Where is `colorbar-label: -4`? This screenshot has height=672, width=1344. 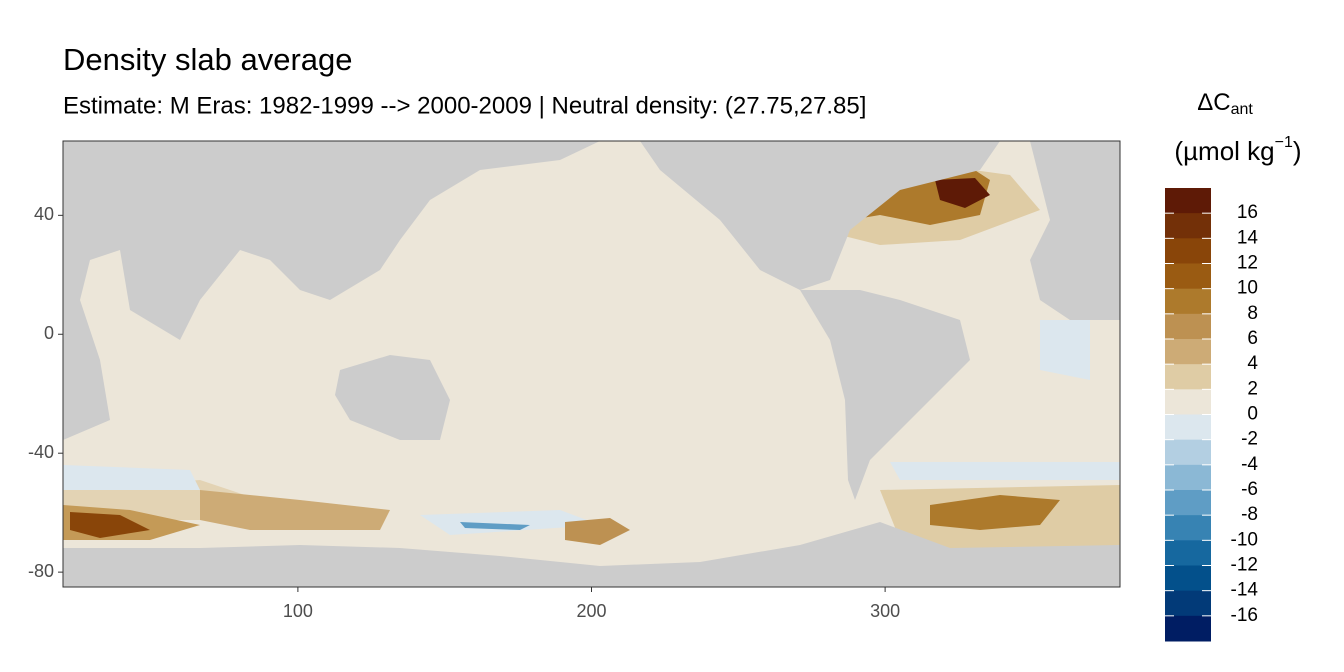
colorbar-label: -4 is located at coordinates (1249, 464).